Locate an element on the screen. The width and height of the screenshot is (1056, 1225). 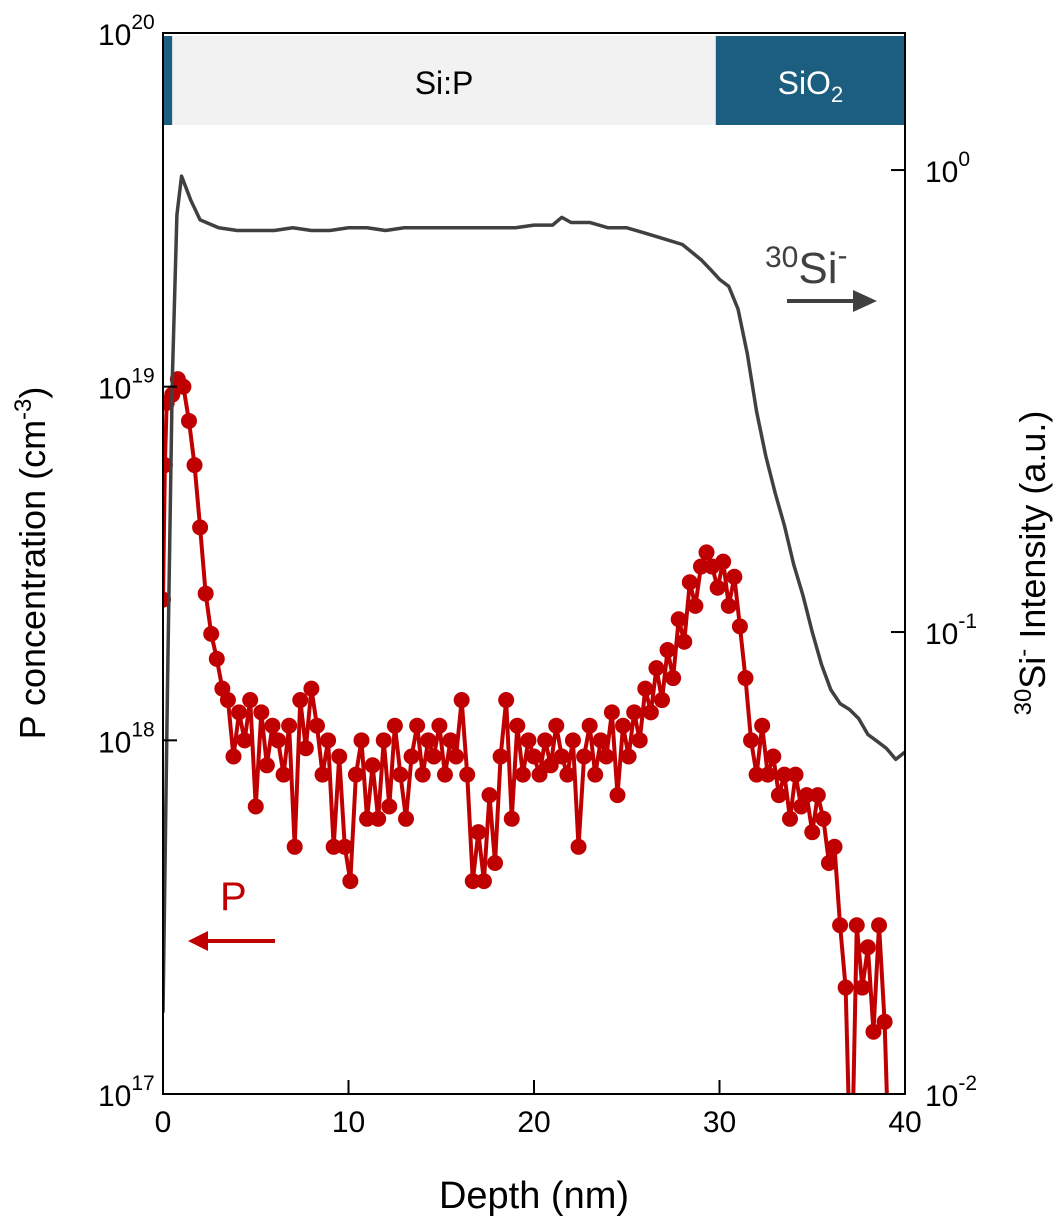
annotation-si: 30Si- is located at coordinates (806, 266).